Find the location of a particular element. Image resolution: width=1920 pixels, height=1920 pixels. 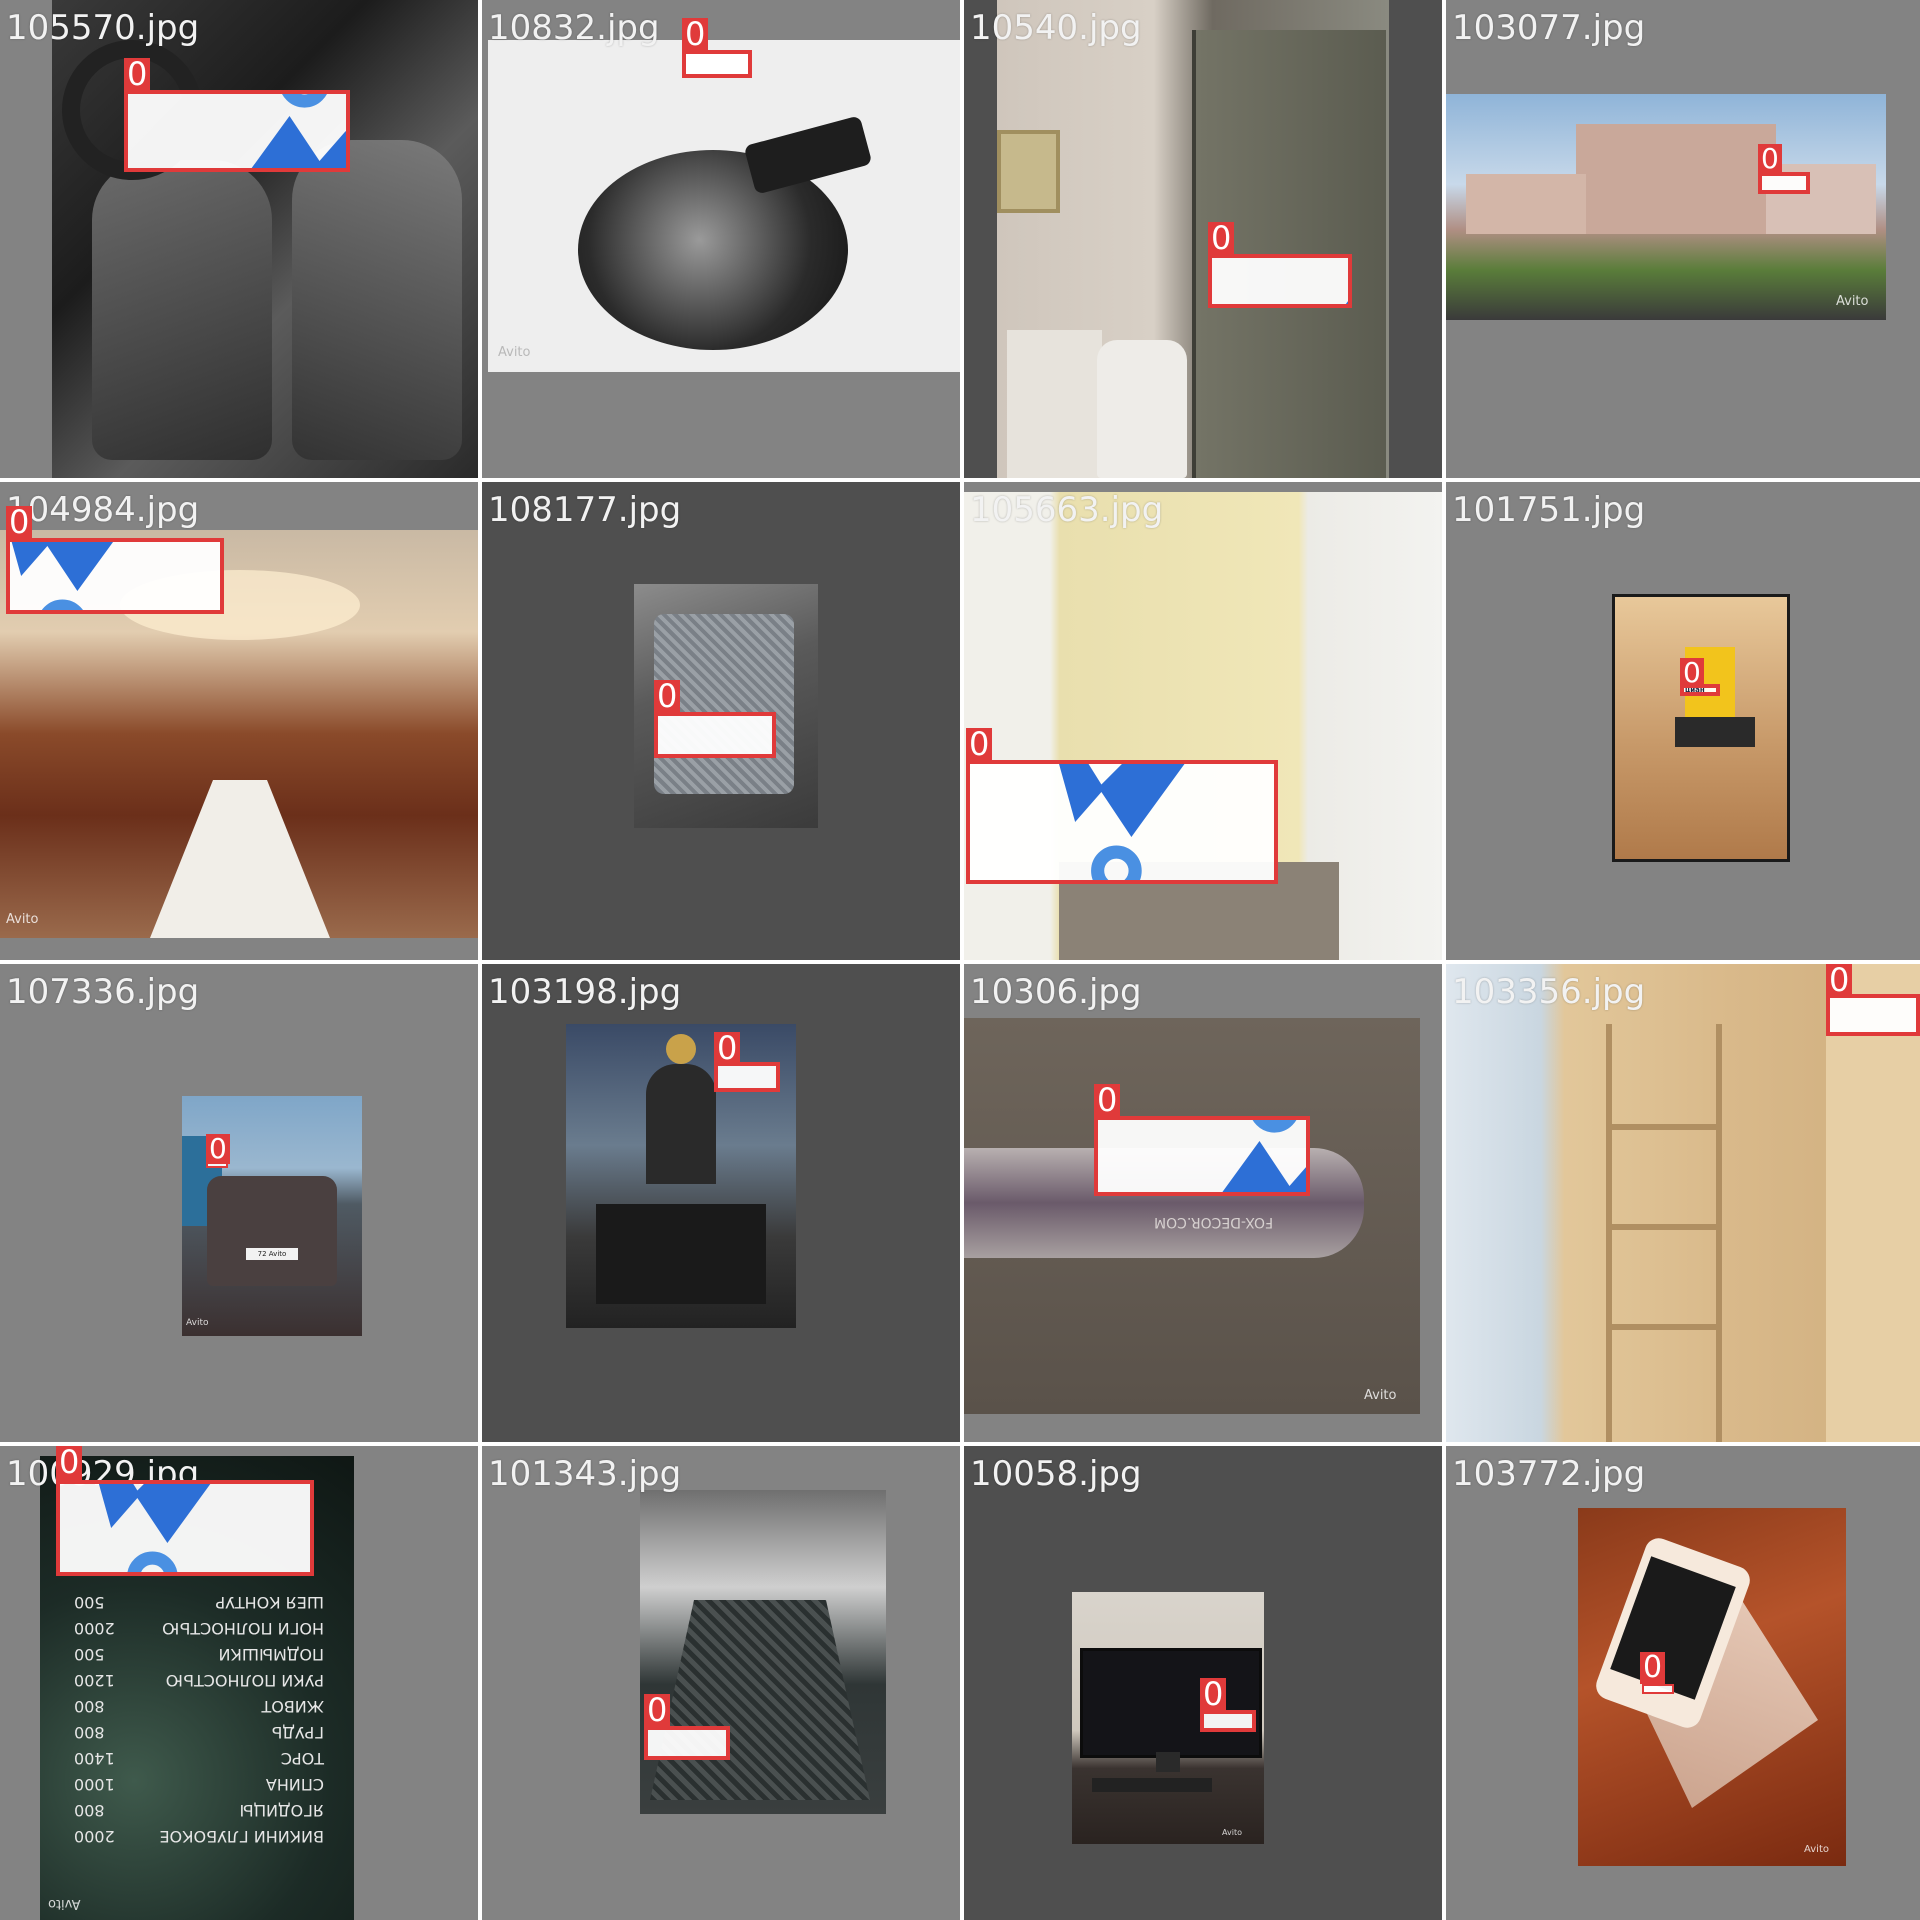

photo-phone: Avito is located at coordinates (1712, 1687).